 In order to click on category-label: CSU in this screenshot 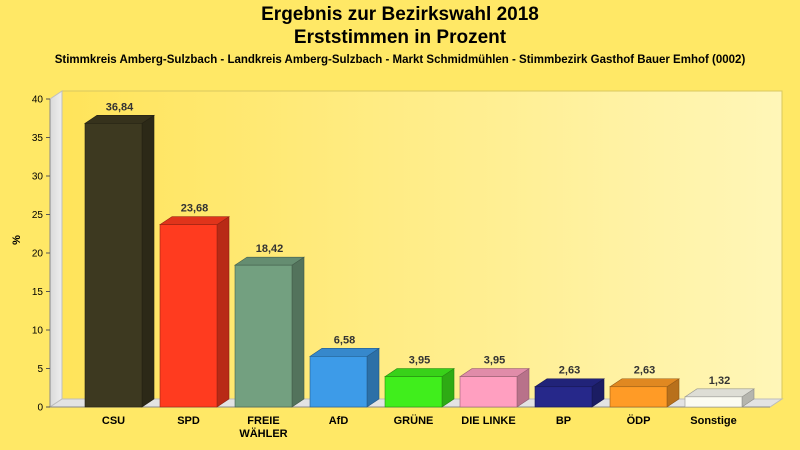, I will do `click(113, 421)`.